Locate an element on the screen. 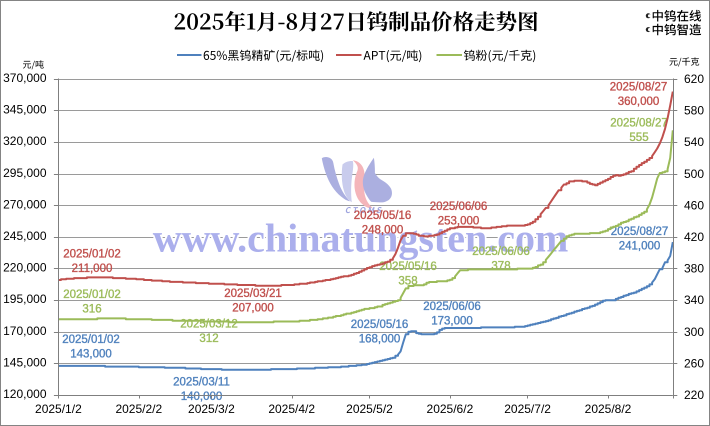  svg-text: 378 is located at coordinates (500, 267).